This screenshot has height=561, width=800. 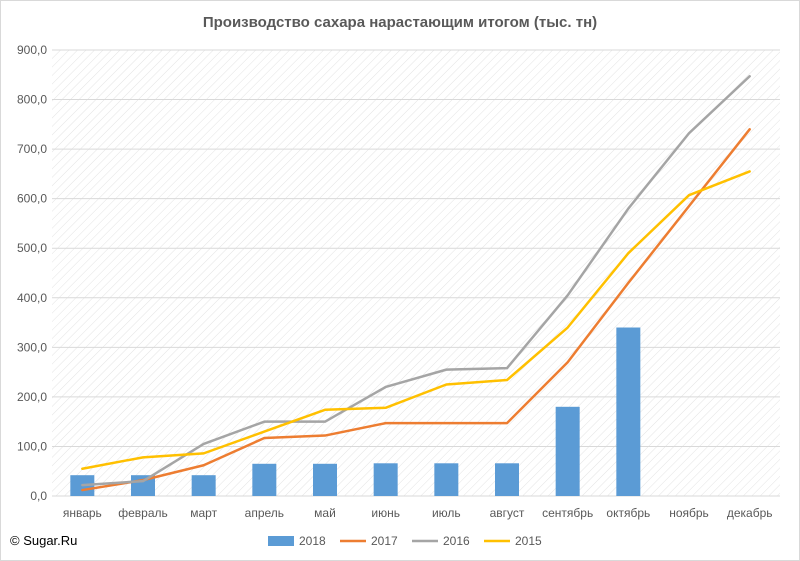 I want to click on y-tick-label: 200,0, so click(x=32, y=397).